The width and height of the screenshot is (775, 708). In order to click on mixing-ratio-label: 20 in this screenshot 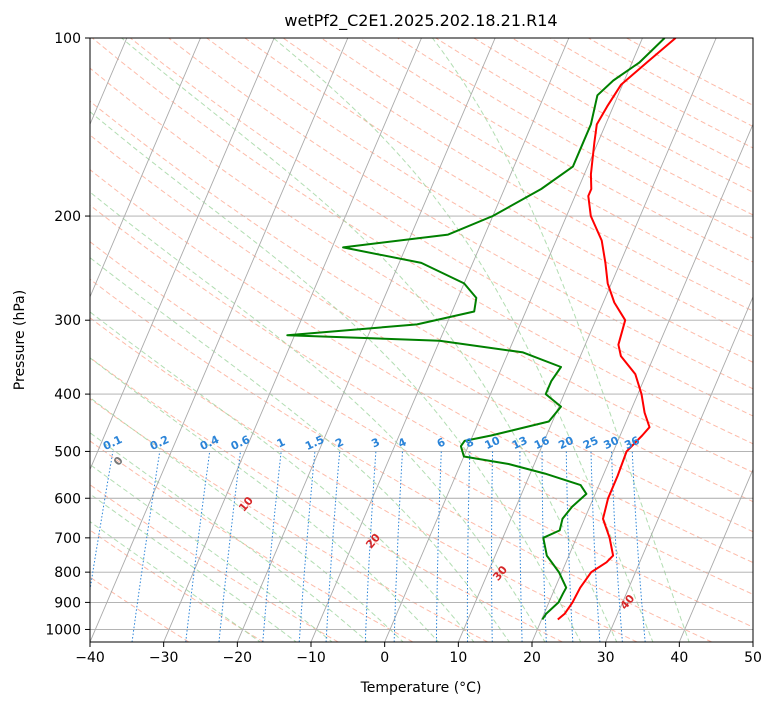, I will do `click(566, 443)`.